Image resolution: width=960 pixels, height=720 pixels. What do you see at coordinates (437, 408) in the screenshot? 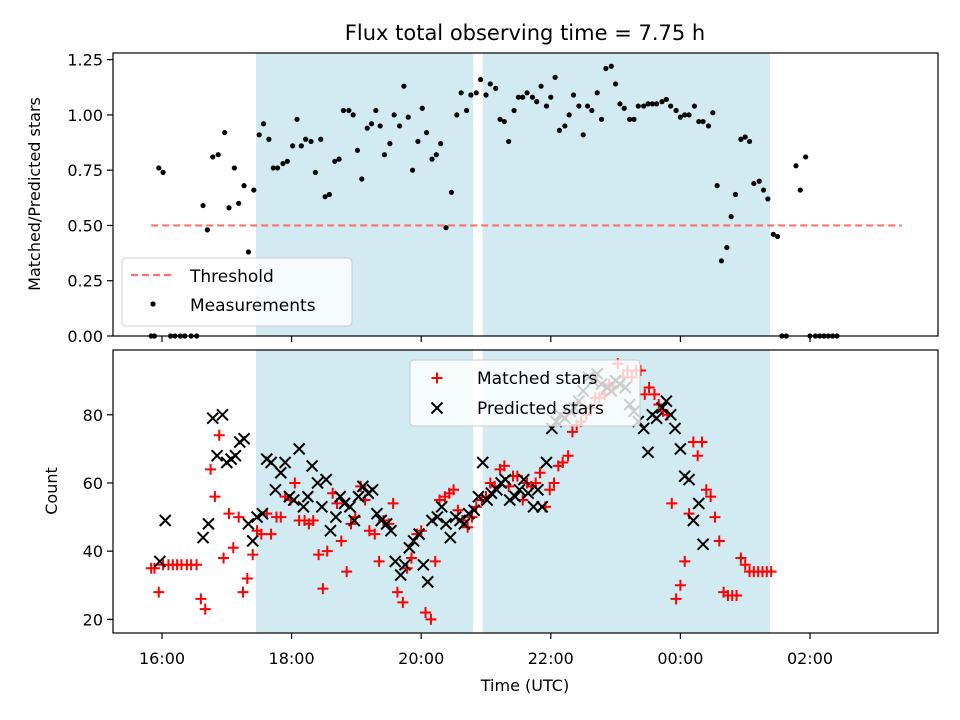
I see `predicted-legend-marker` at bounding box center [437, 408].